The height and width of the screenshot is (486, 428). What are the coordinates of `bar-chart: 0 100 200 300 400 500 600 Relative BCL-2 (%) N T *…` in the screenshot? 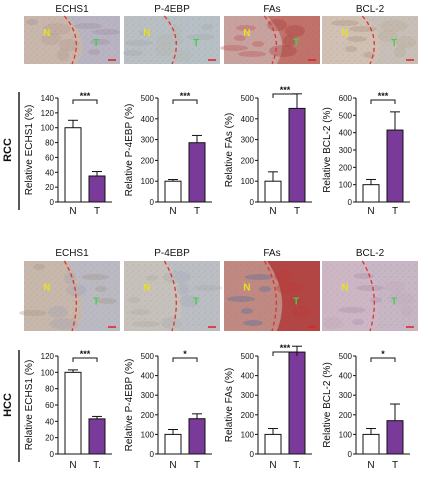 It's located at (366, 154).